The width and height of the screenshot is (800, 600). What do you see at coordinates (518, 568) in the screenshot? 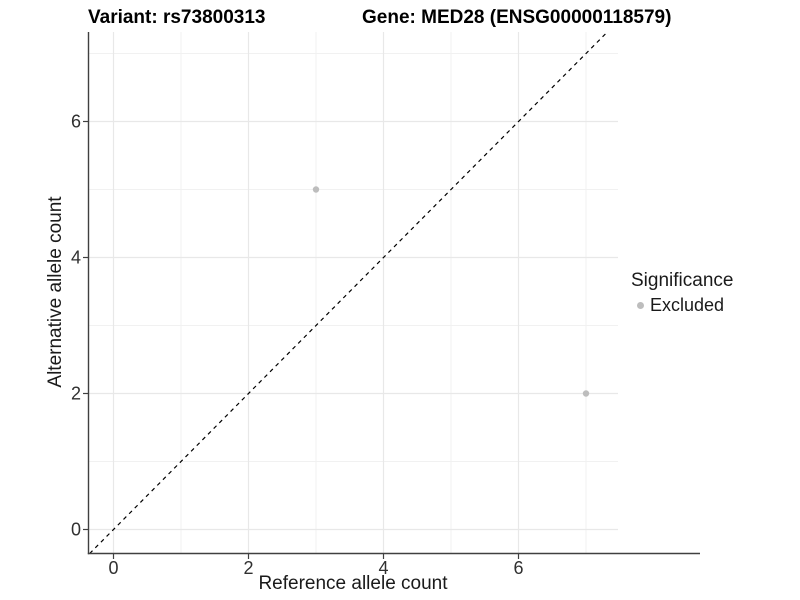
I see `x-tick-label: 6` at bounding box center [518, 568].